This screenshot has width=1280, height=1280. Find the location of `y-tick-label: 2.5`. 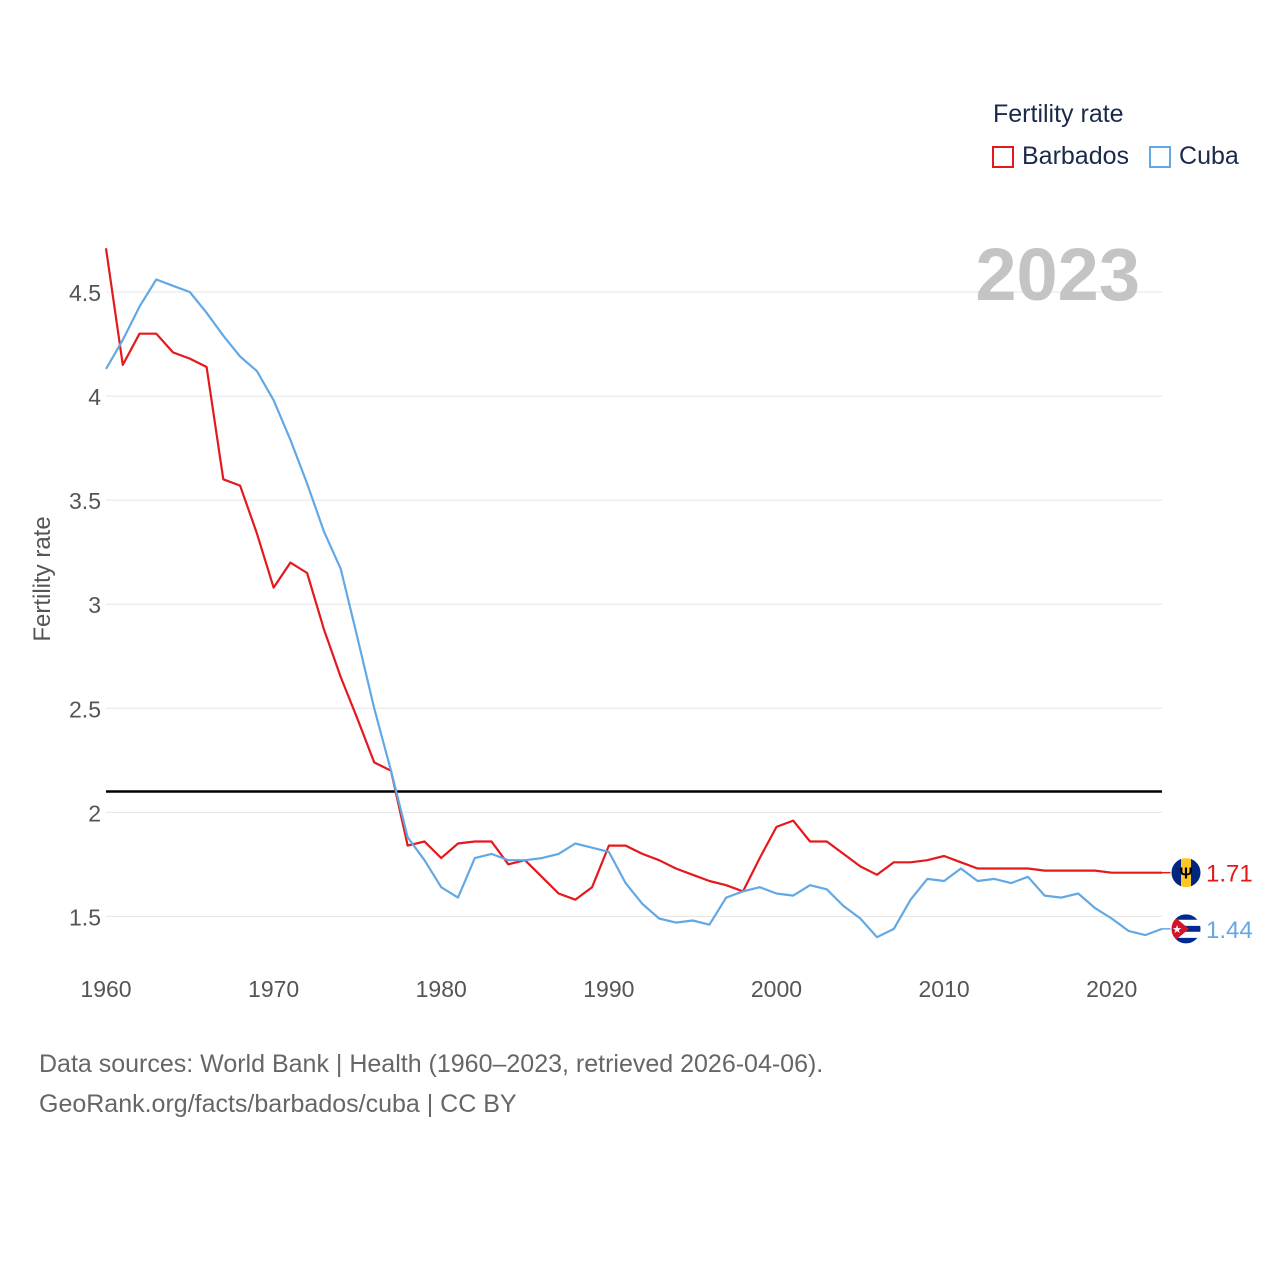

y-tick-label: 2.5 is located at coordinates (85, 709).